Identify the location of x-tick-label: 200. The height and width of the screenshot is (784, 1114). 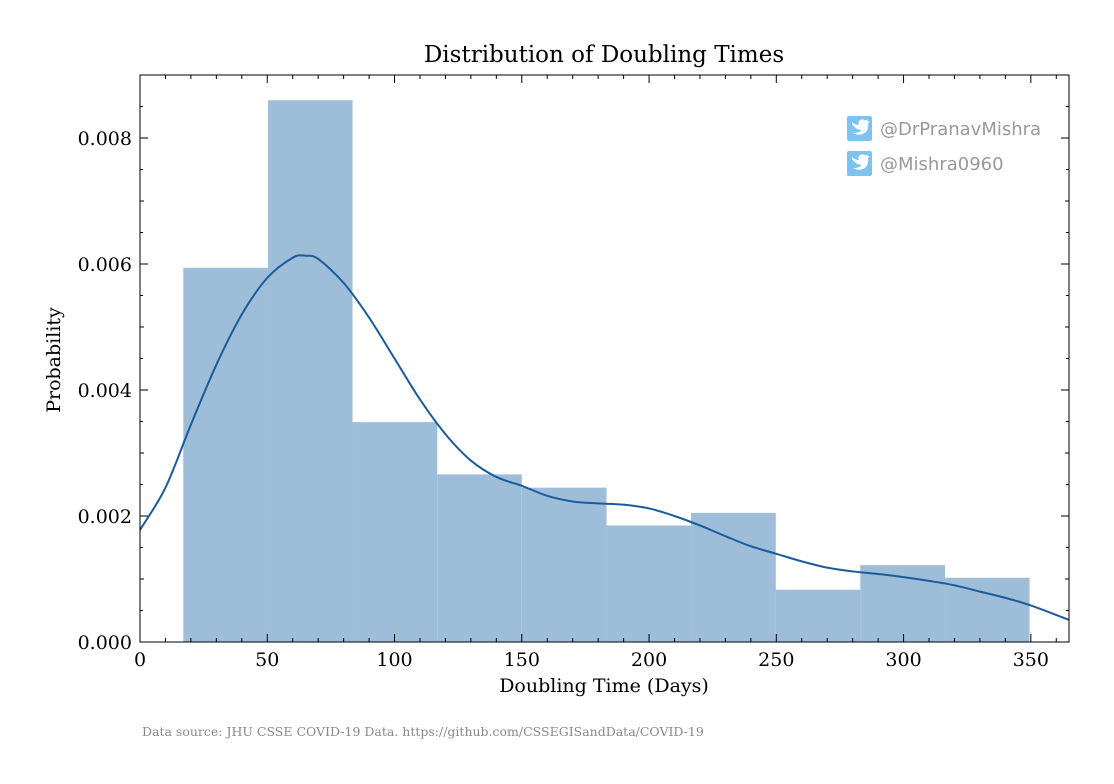
(649, 660).